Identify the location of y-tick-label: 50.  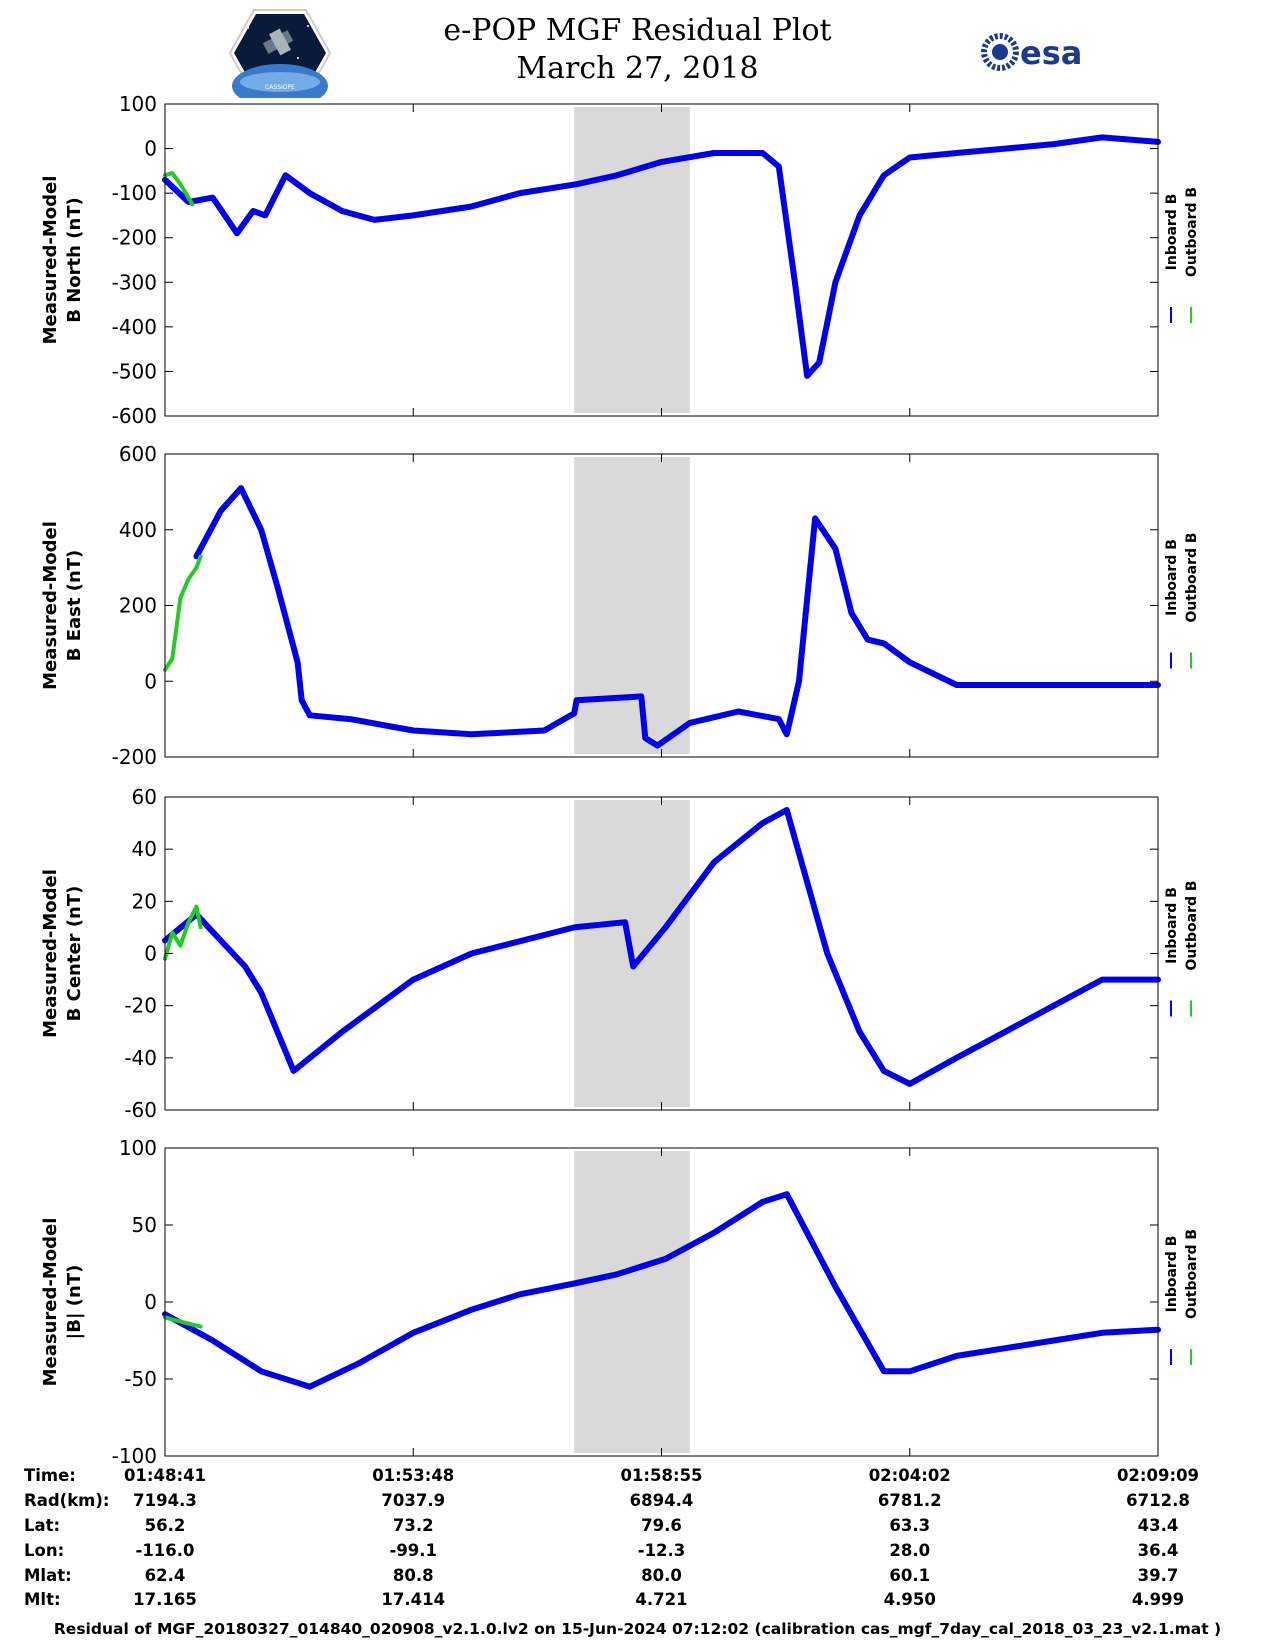
(144, 1225).